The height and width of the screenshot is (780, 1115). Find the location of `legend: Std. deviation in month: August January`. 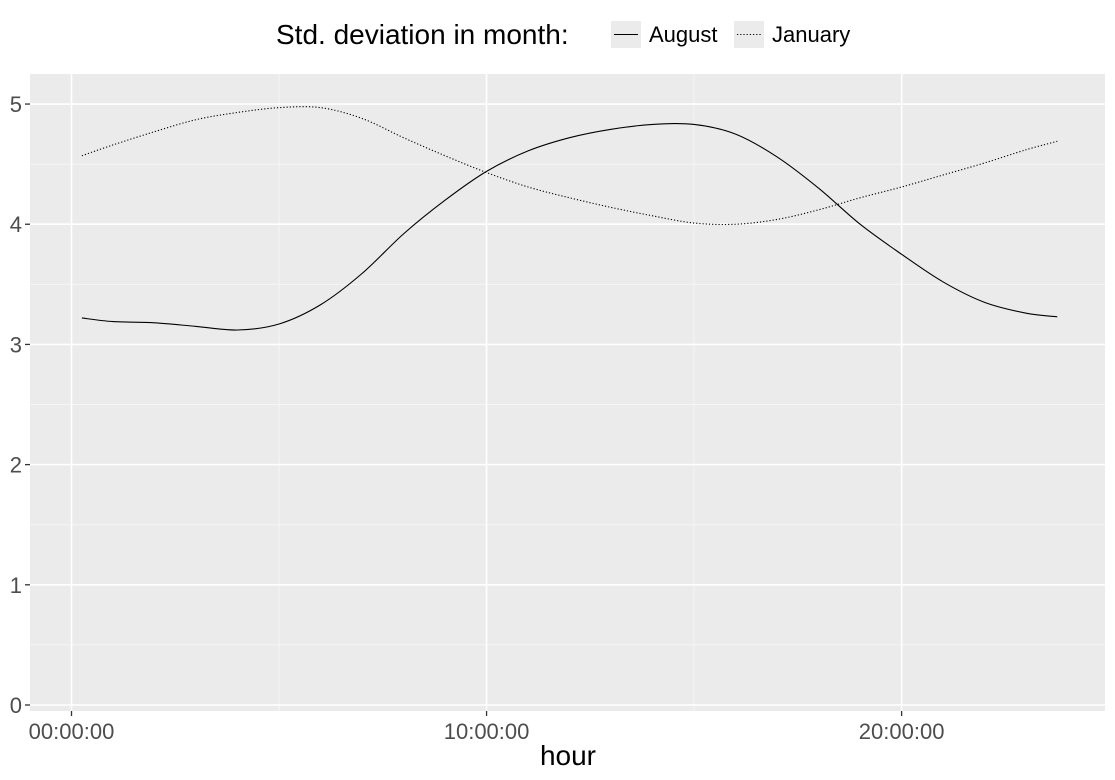

legend: Std. deviation in month: August January is located at coordinates (563, 34).